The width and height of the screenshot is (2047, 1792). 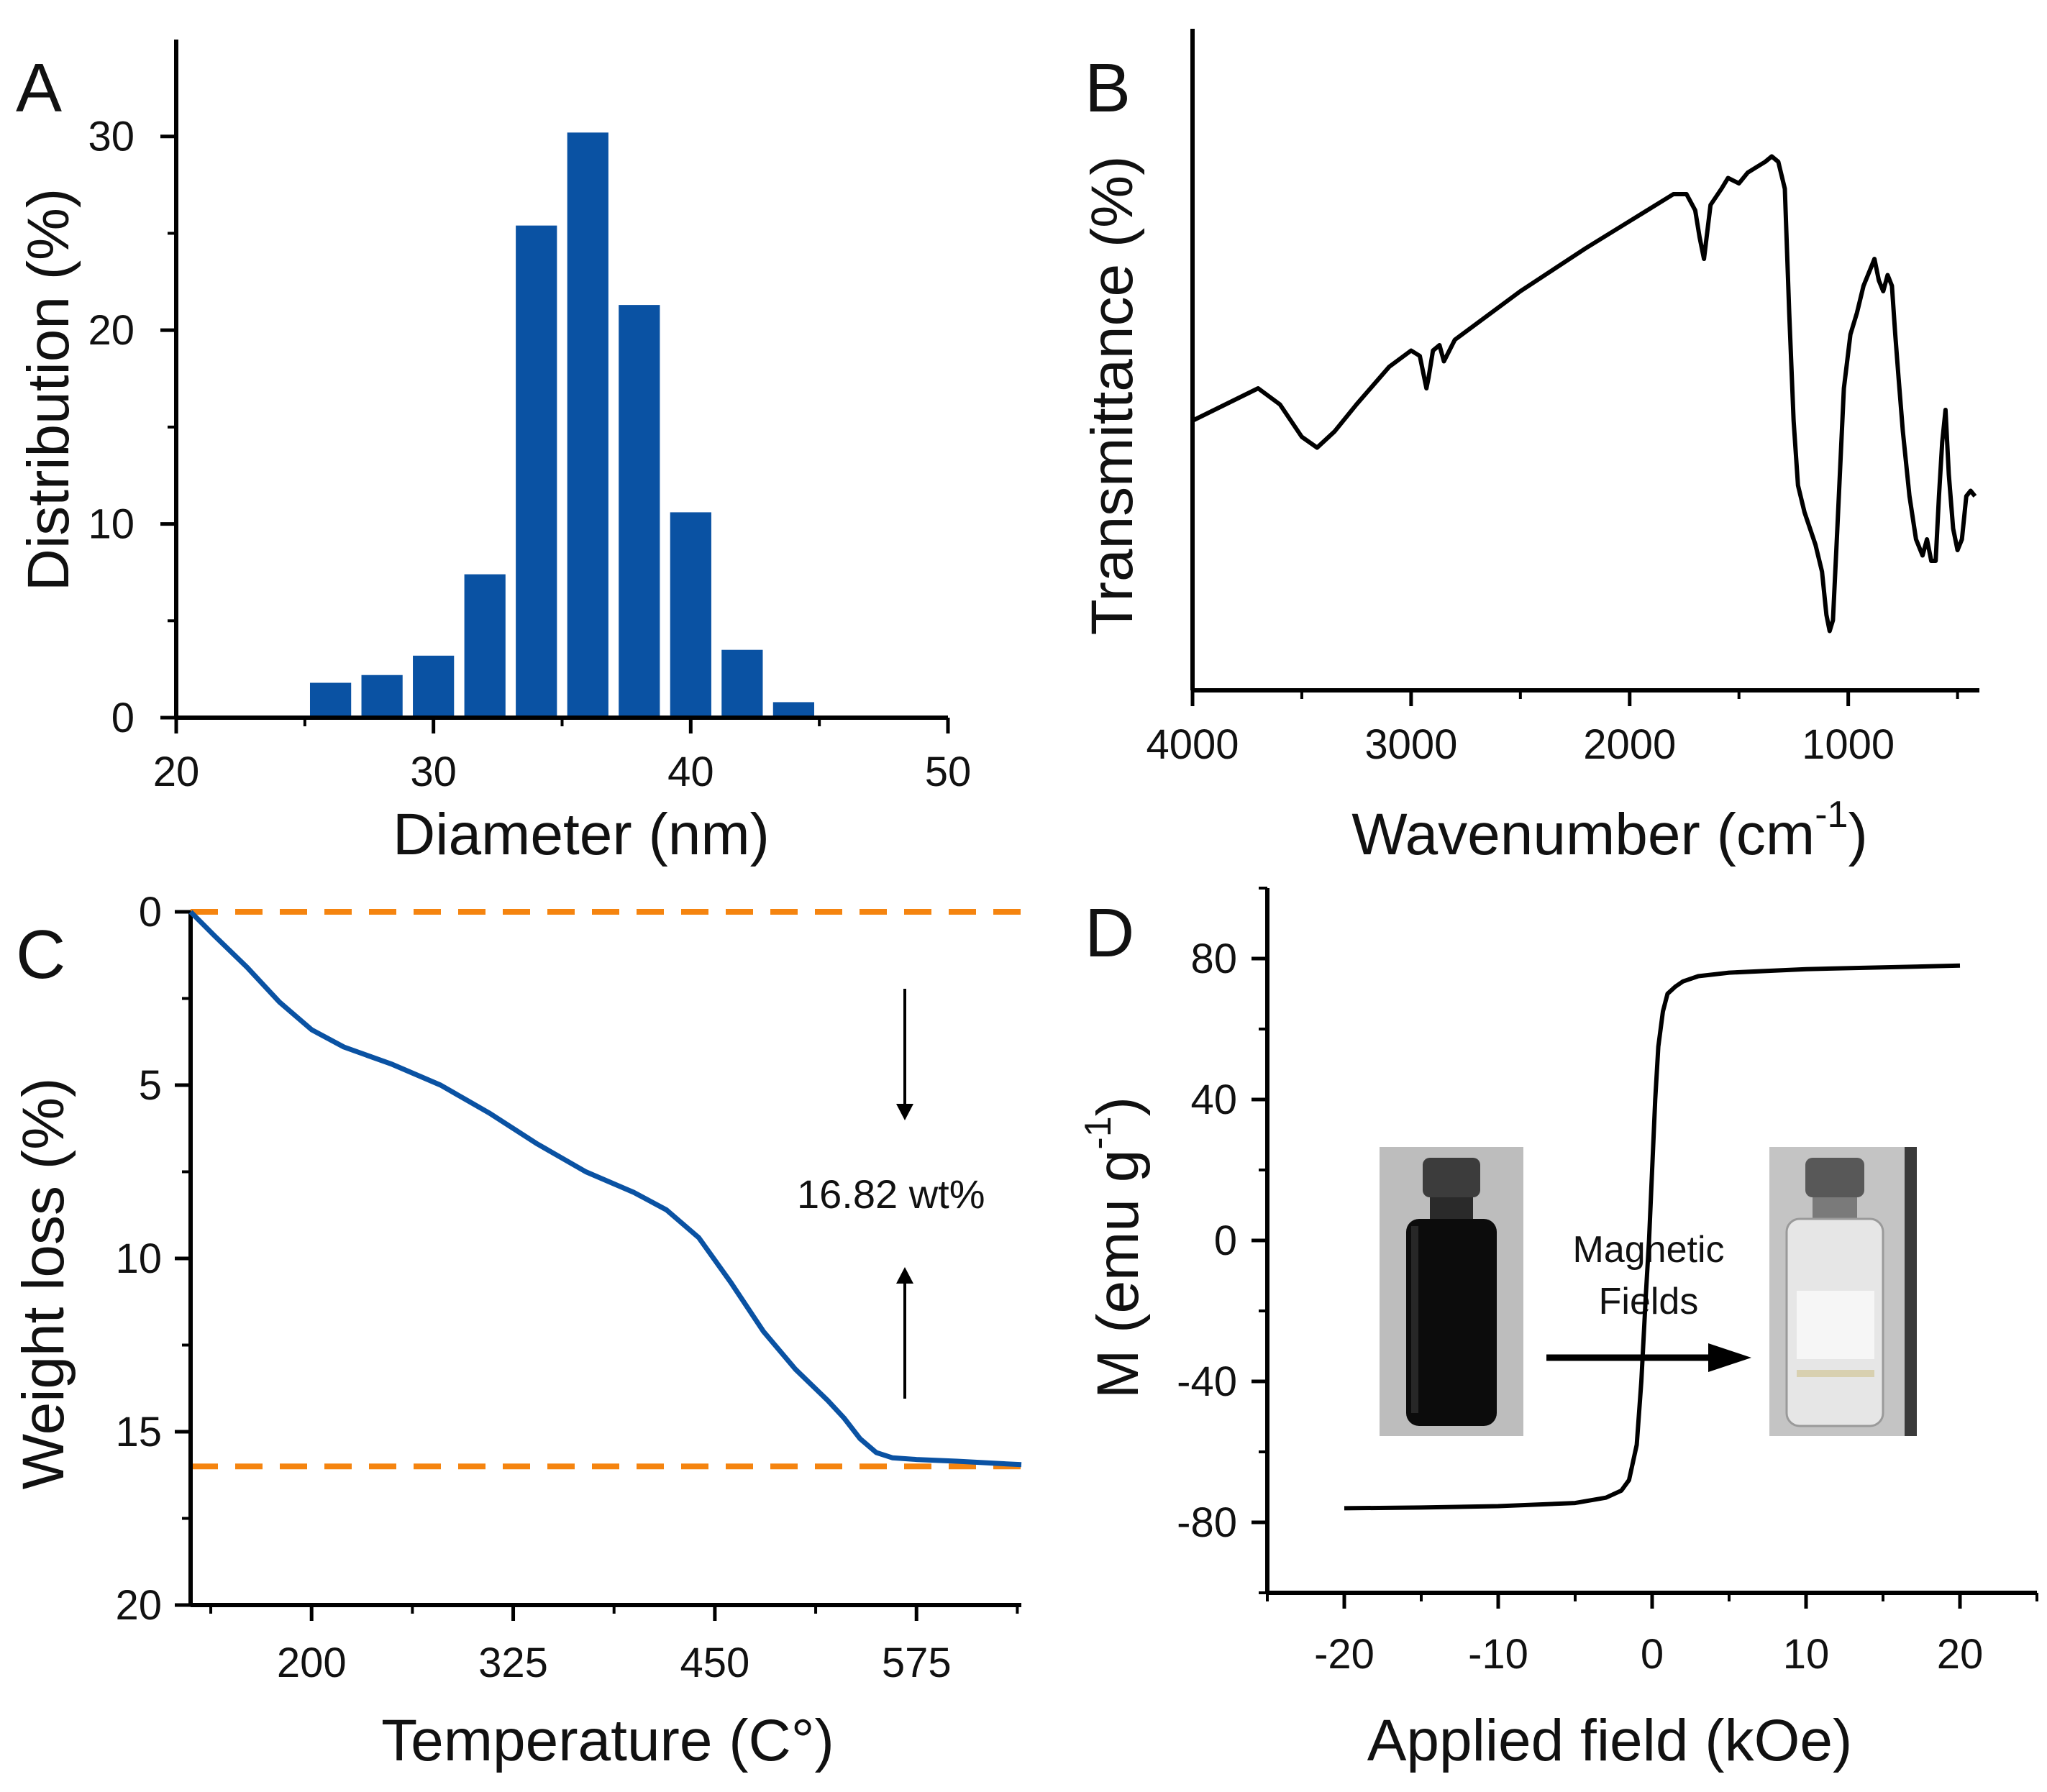 I want to click on y-tick-label: 5, so click(x=150, y=1085).